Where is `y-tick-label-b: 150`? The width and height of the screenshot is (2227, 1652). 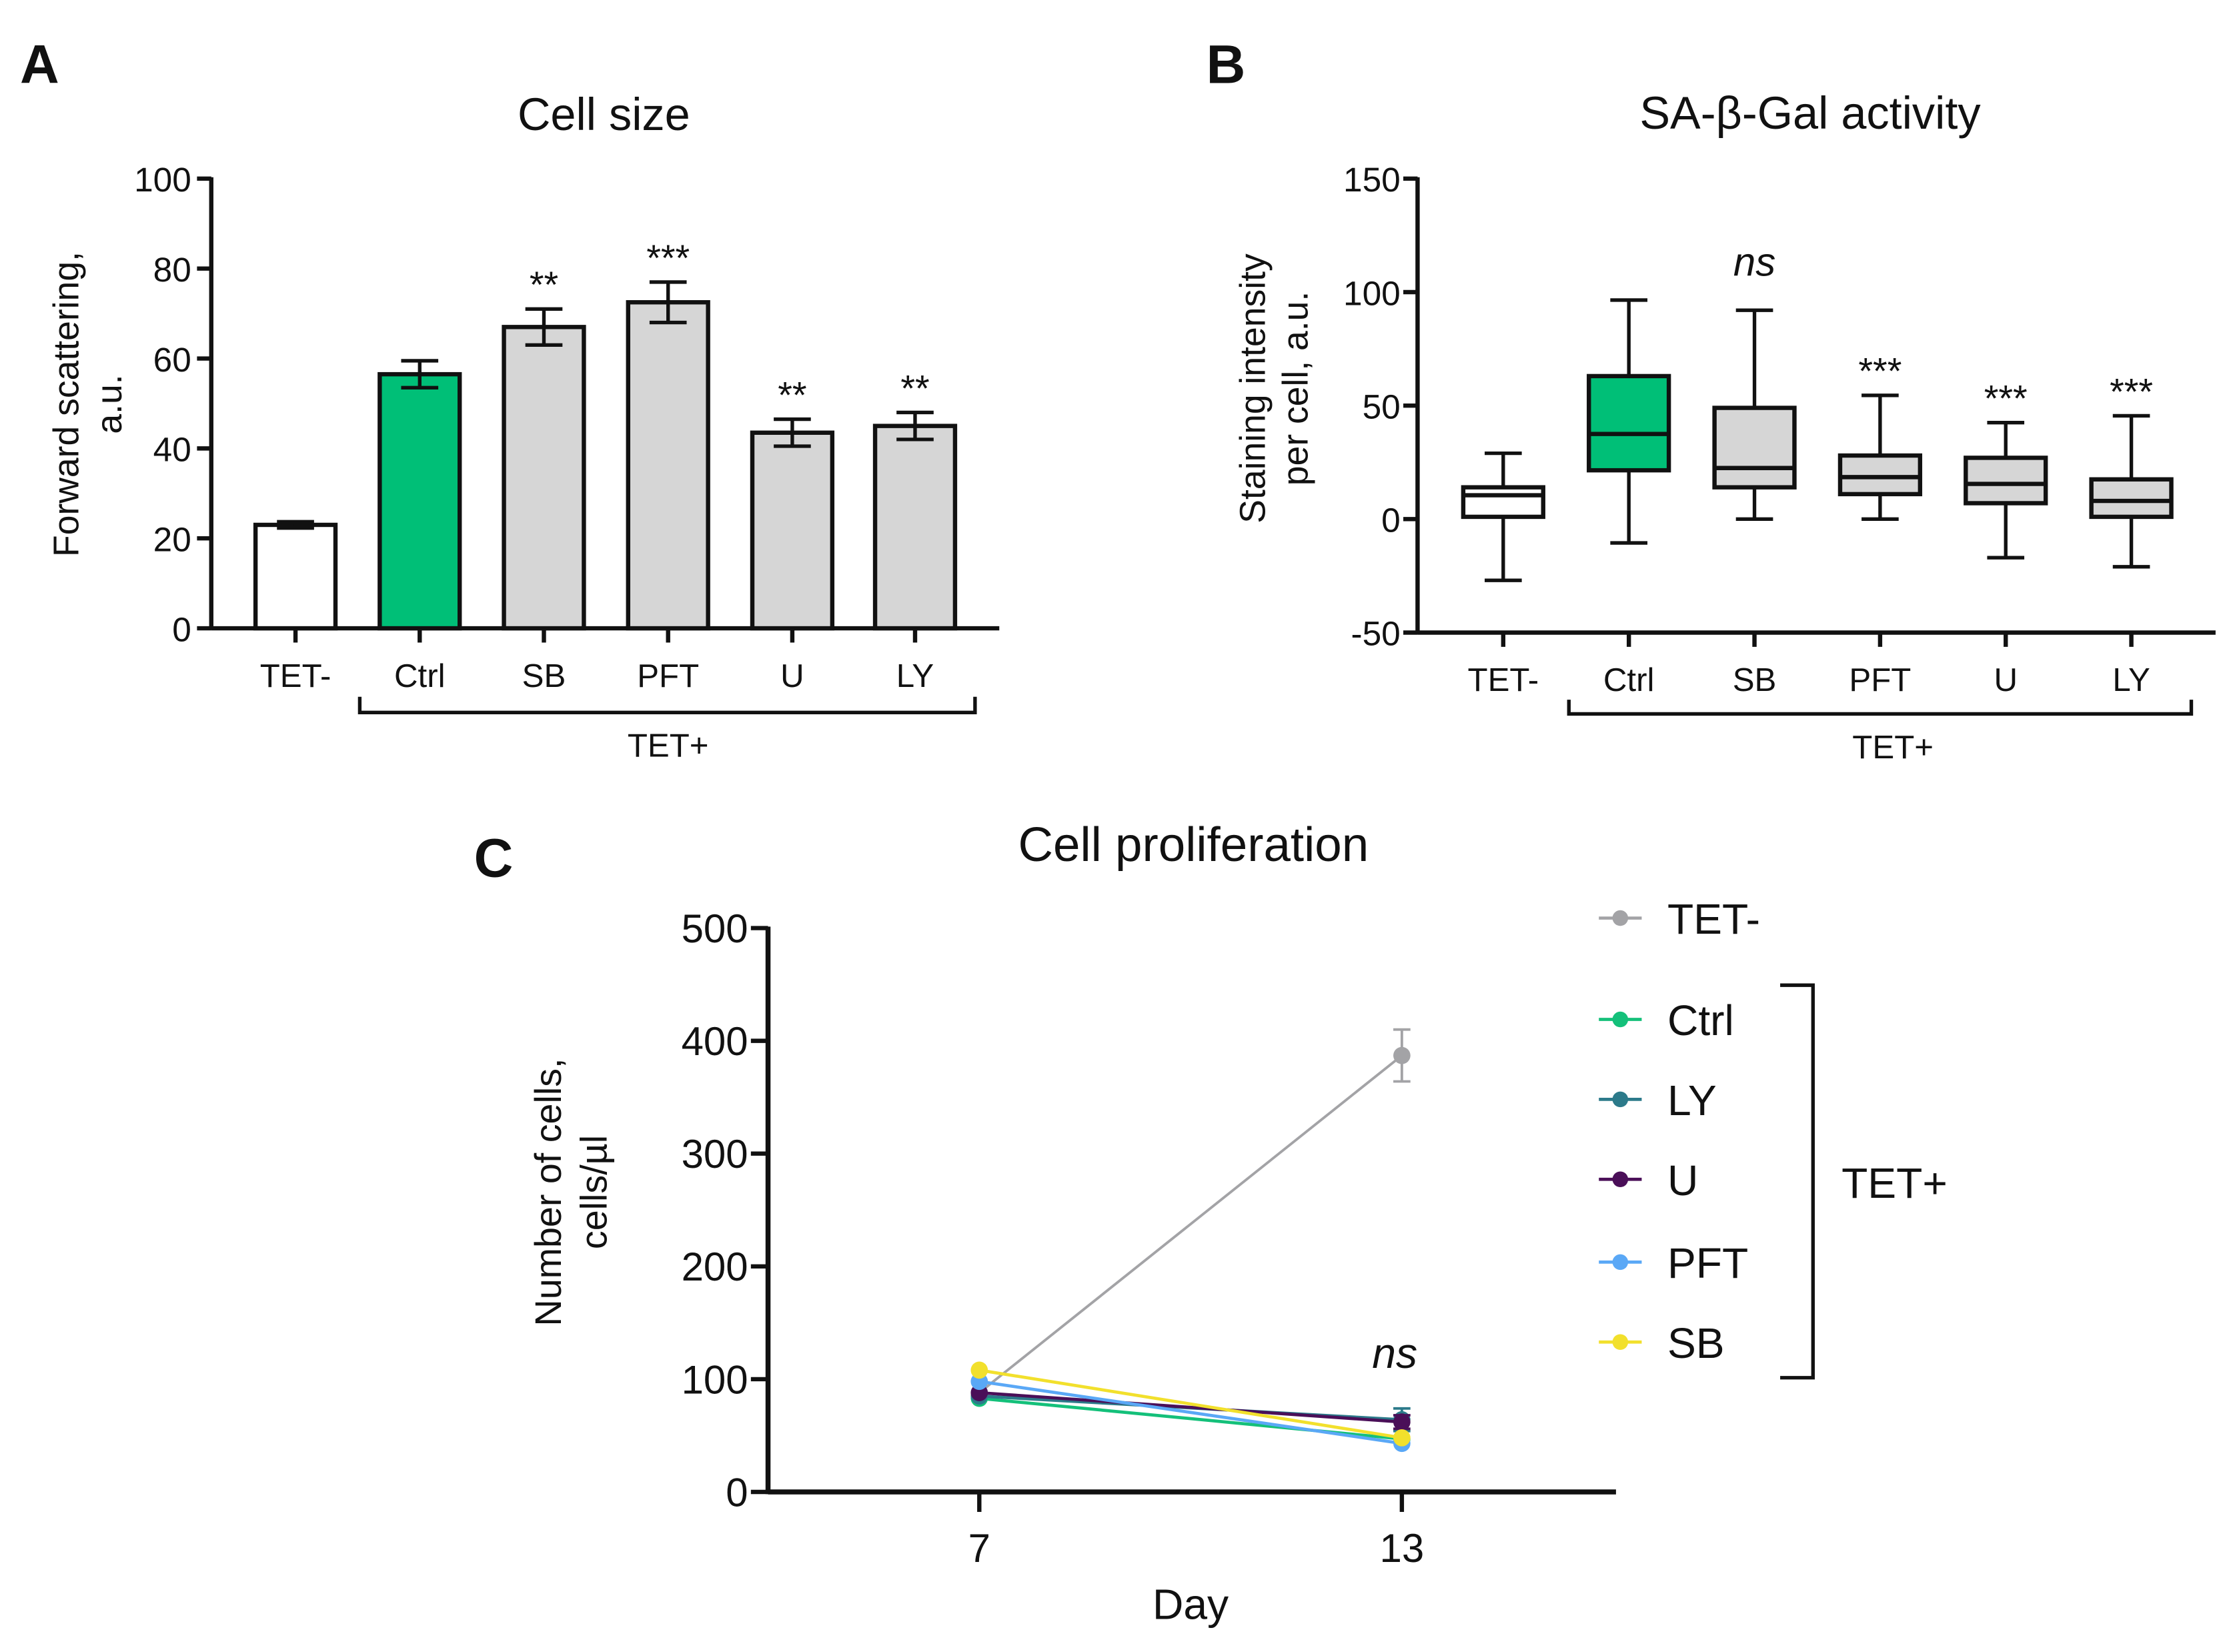 y-tick-label-b: 150 is located at coordinates (1372, 180).